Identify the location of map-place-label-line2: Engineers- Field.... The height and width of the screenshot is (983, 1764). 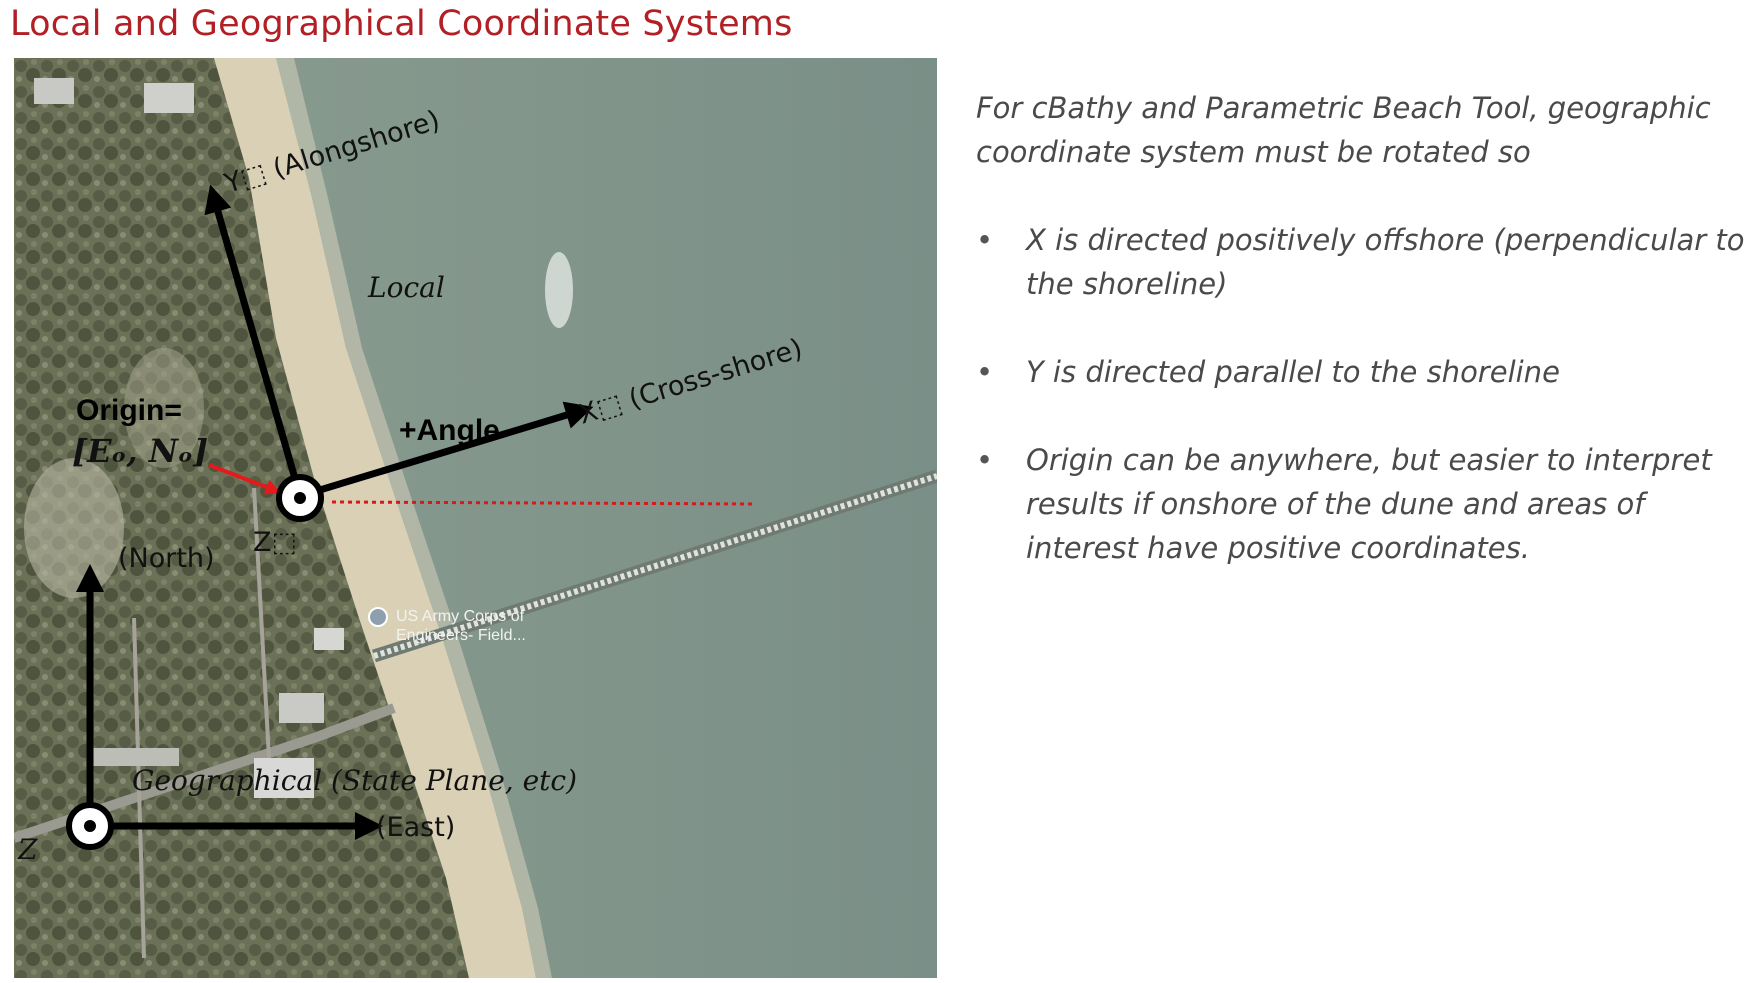
(461, 635).